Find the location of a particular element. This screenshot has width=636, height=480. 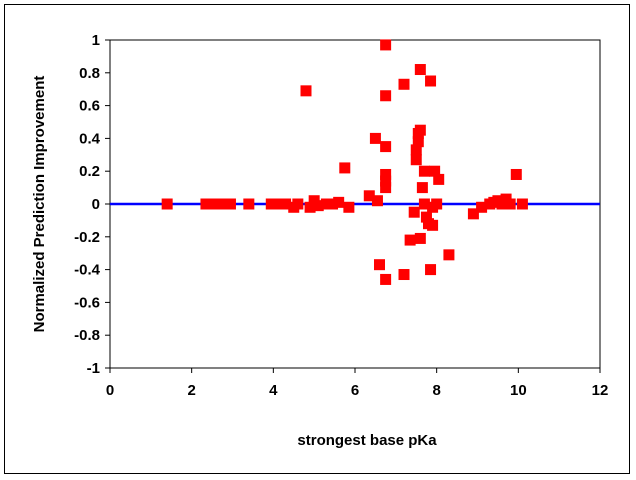

y-tick-label: 0.6 is located at coordinates (89, 106).